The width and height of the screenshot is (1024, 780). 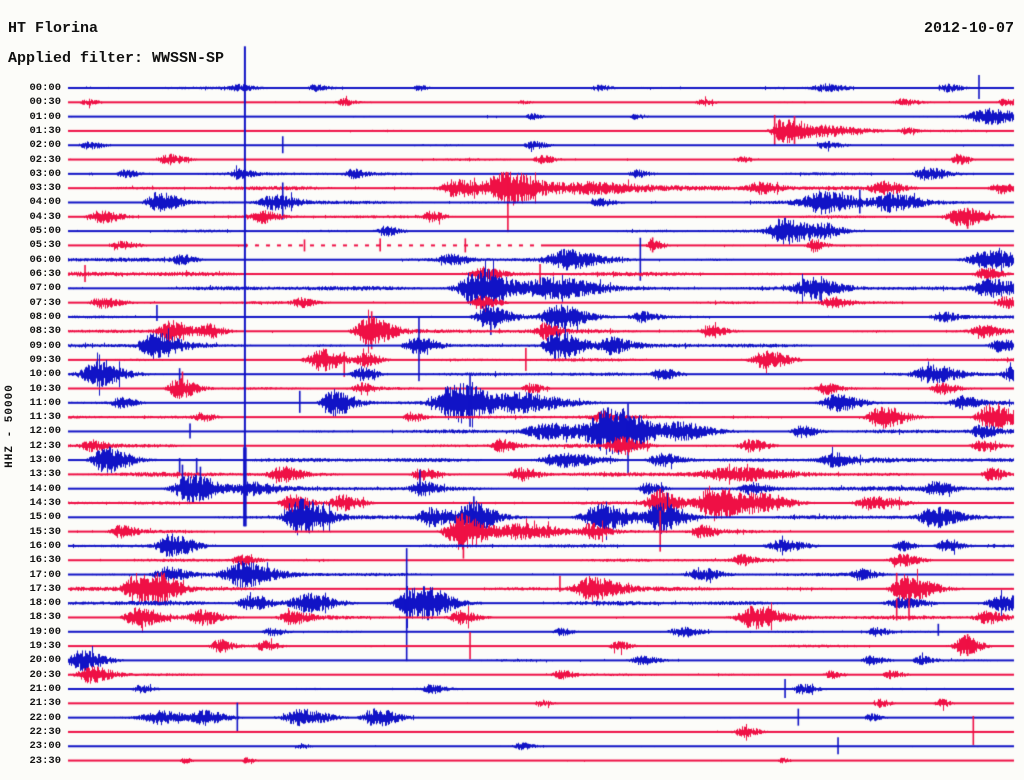 I want to click on time-label: 07:00, so click(x=45, y=288).